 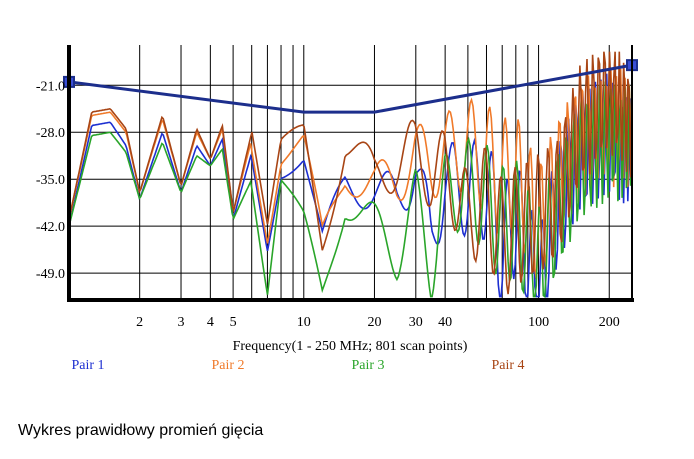 I want to click on y-tick-label: -35.0, so click(x=50, y=180).